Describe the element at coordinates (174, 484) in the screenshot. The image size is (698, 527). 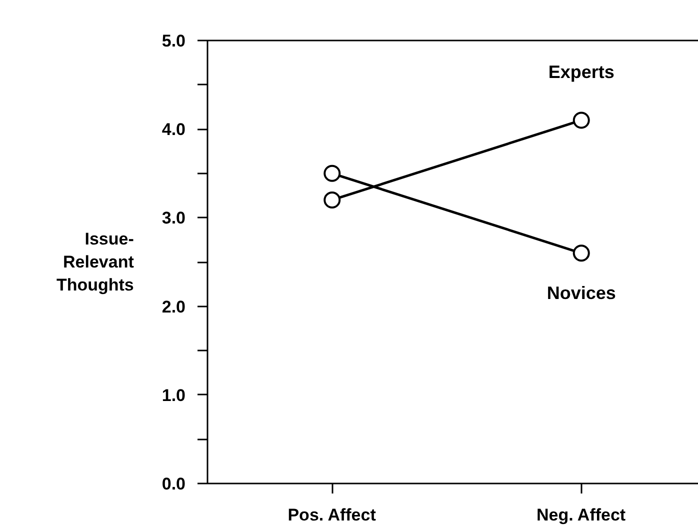
I see `y-tick-label: 0.0` at that location.